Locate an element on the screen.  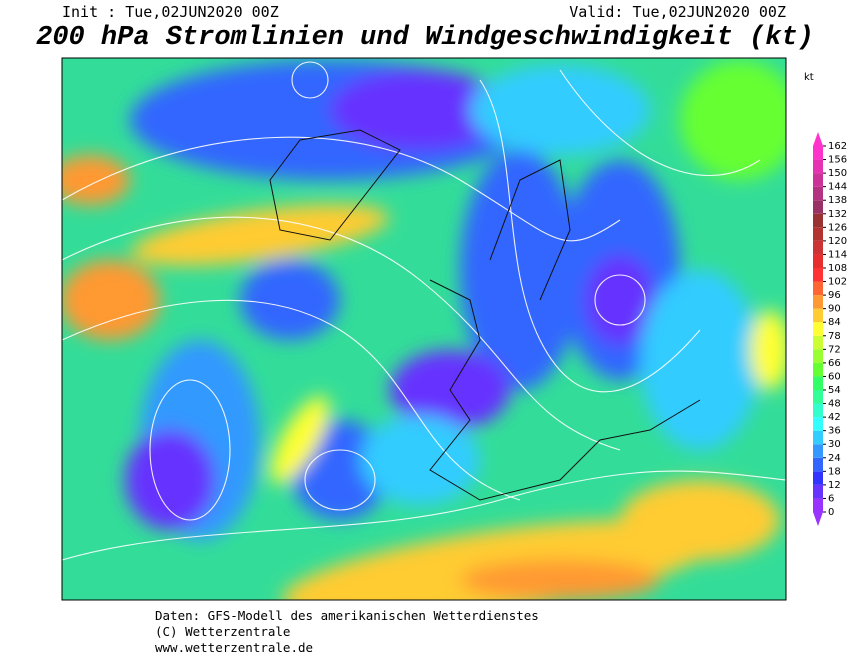
color-tick-label: 66 is located at coordinates (834, 363).